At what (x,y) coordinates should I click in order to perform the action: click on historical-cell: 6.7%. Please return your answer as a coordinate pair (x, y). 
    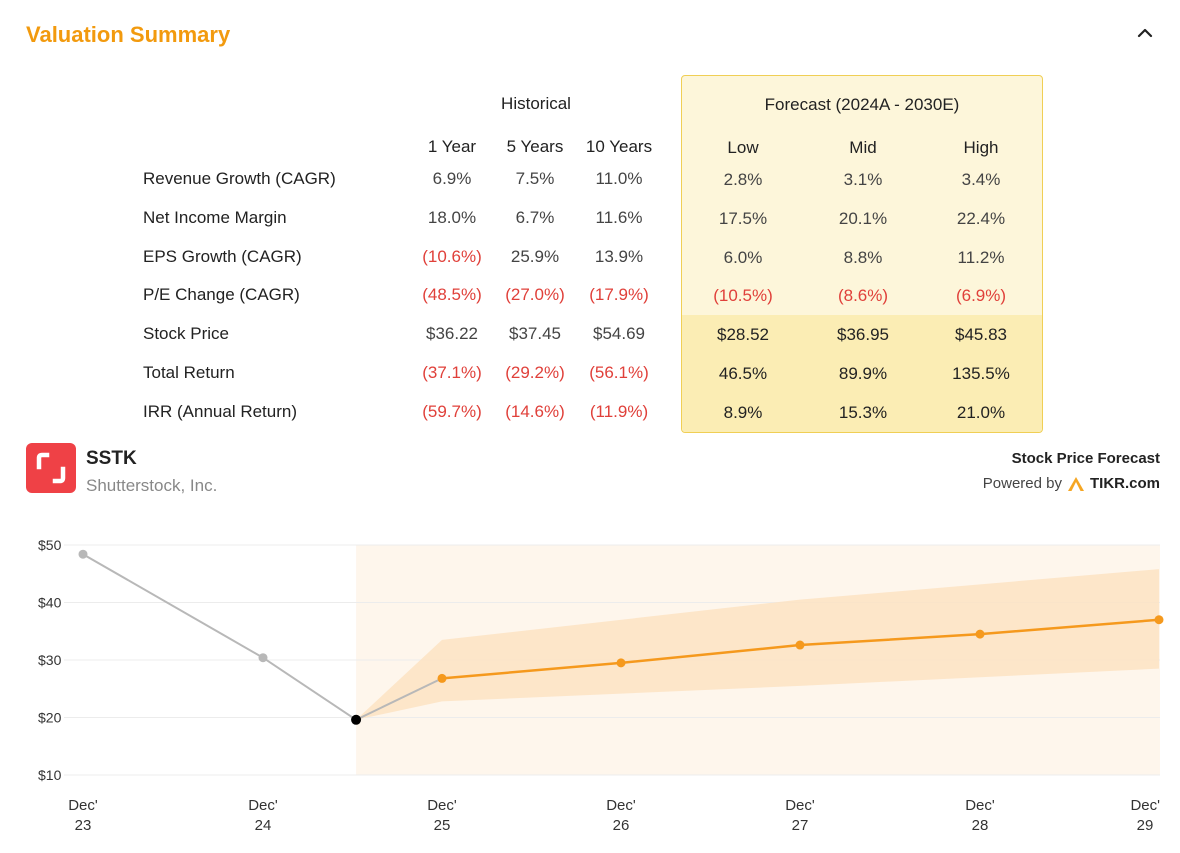
    Looking at the image, I should click on (535, 217).